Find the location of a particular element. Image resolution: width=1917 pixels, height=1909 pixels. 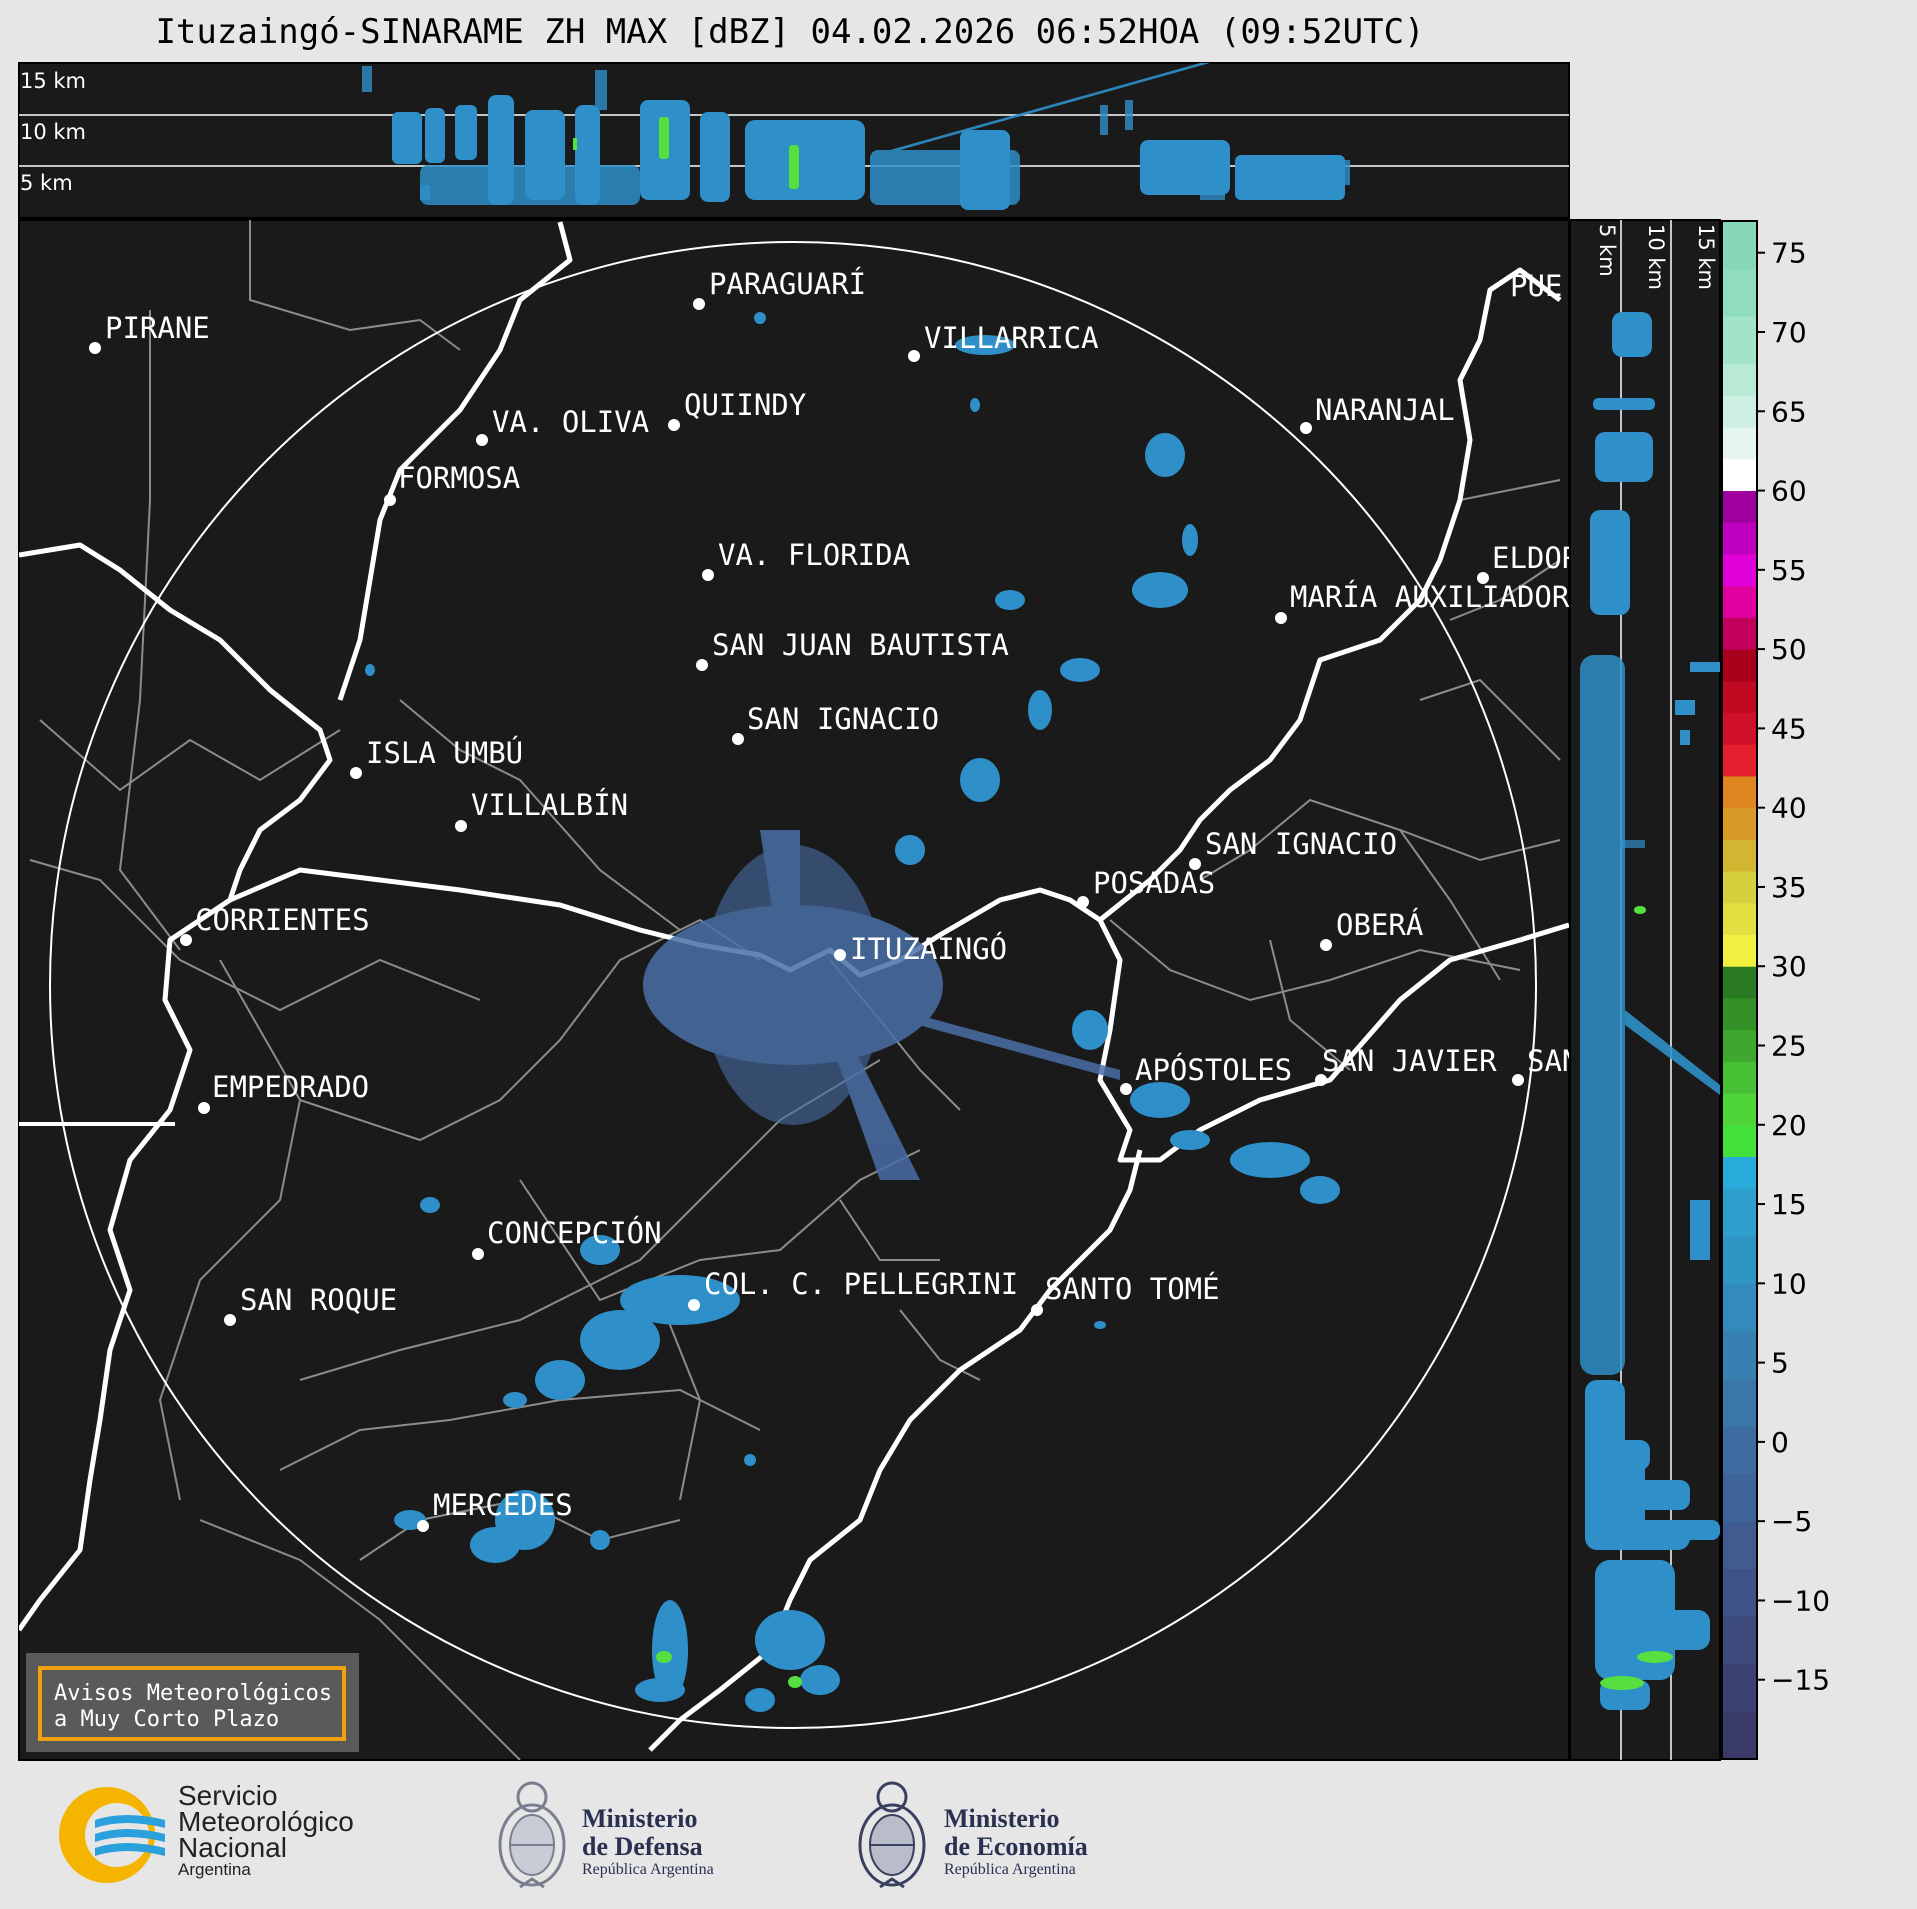

warning-box: Avisos Meteorológicos a Muy Corto Plazo is located at coordinates (192, 1702).